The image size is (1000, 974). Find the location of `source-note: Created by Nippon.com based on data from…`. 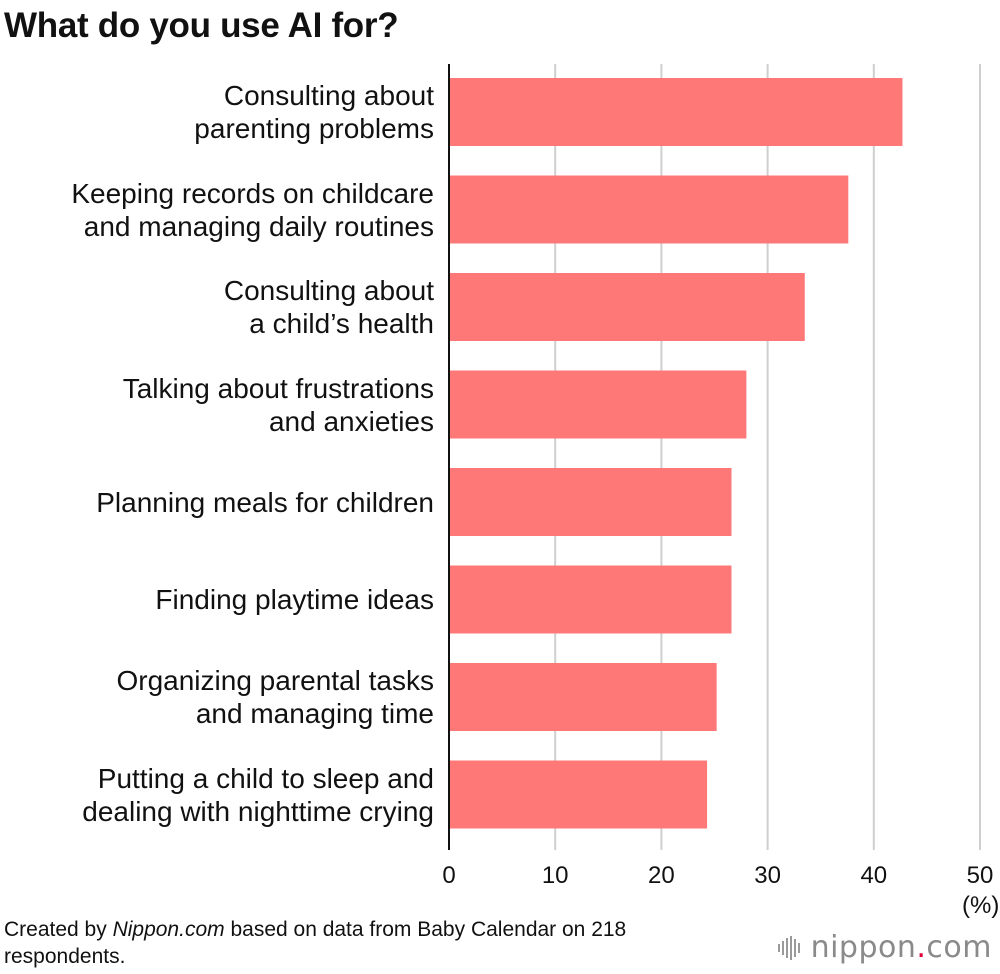

source-note: Created by Nippon.com based on data from… is located at coordinates (354, 943).